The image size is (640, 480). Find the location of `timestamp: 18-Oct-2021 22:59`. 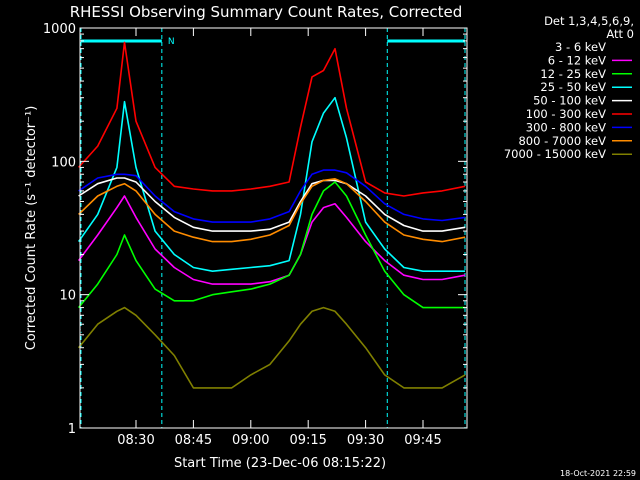

timestamp: 18-Oct-2021 22:59 is located at coordinates (598, 473).